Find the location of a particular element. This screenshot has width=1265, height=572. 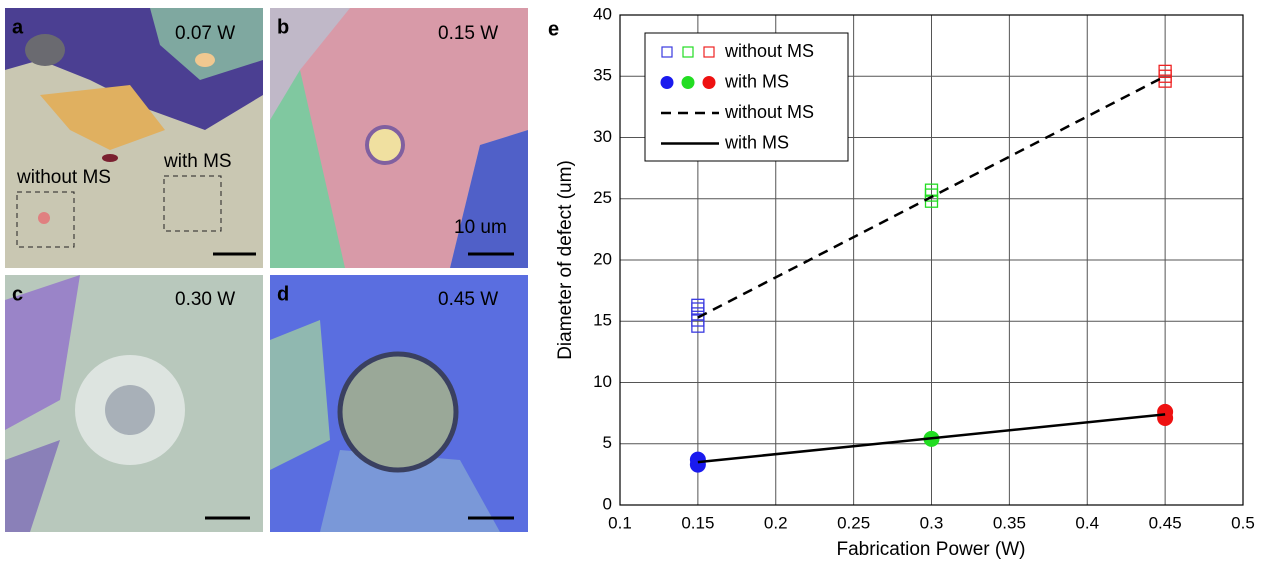

y-tick-label: 10 is located at coordinates (602, 381).